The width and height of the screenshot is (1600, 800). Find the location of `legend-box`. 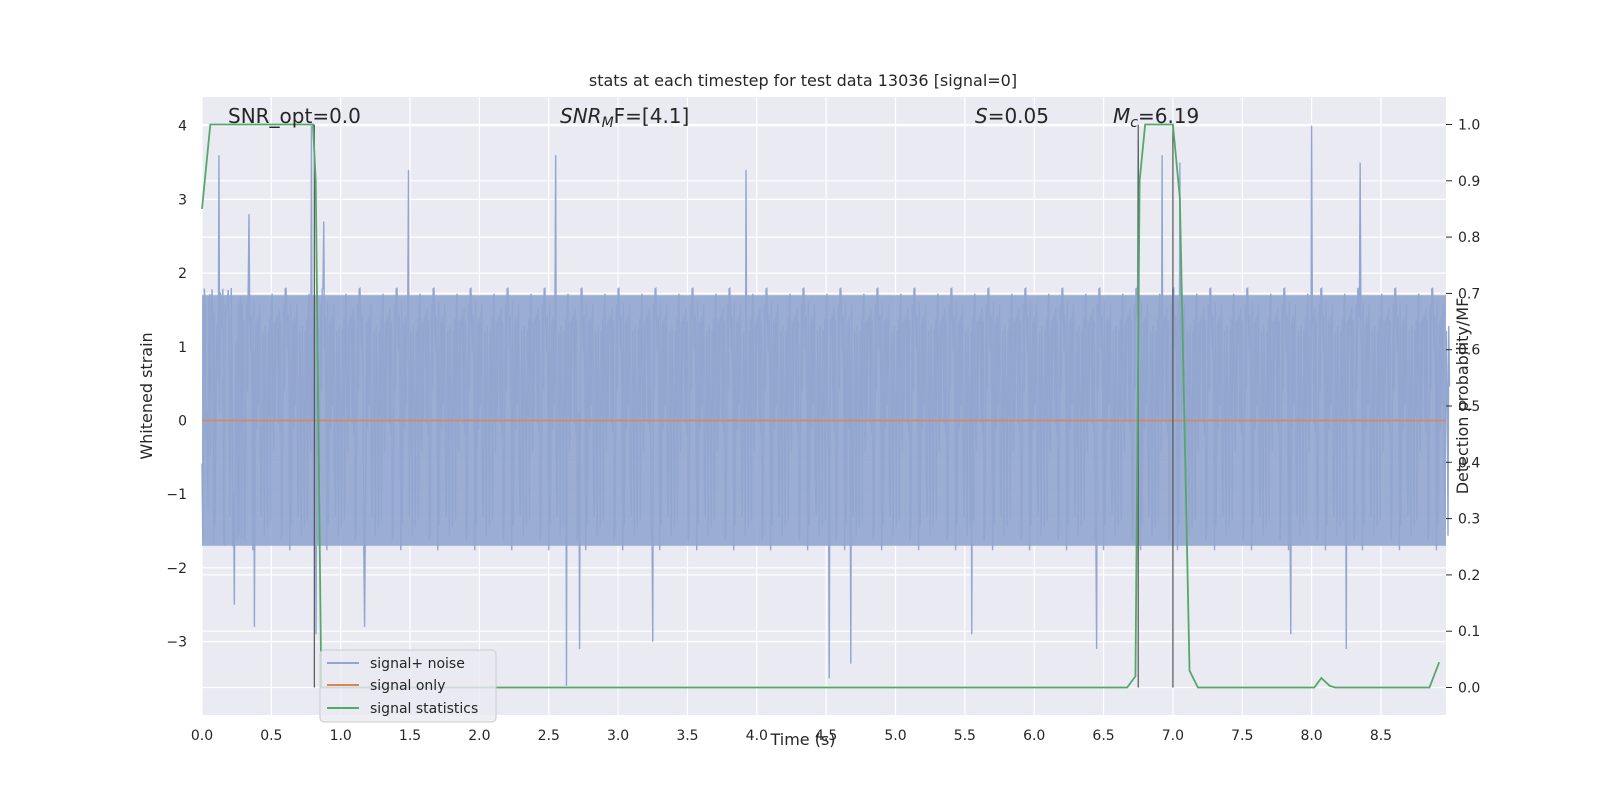

legend-box is located at coordinates (408, 686).